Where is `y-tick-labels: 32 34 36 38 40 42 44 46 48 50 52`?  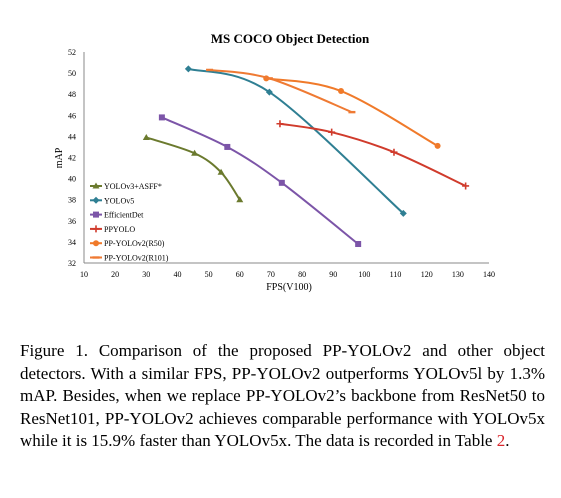 y-tick-labels: 32 34 36 38 40 42 44 46 48 50 52 is located at coordinates (72, 158).